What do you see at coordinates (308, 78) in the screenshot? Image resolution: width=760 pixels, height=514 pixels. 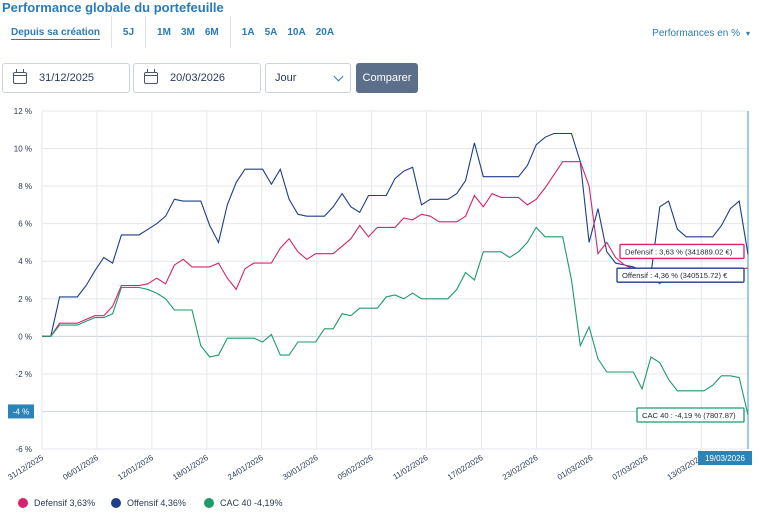 I see `granularity-select: Jour` at bounding box center [308, 78].